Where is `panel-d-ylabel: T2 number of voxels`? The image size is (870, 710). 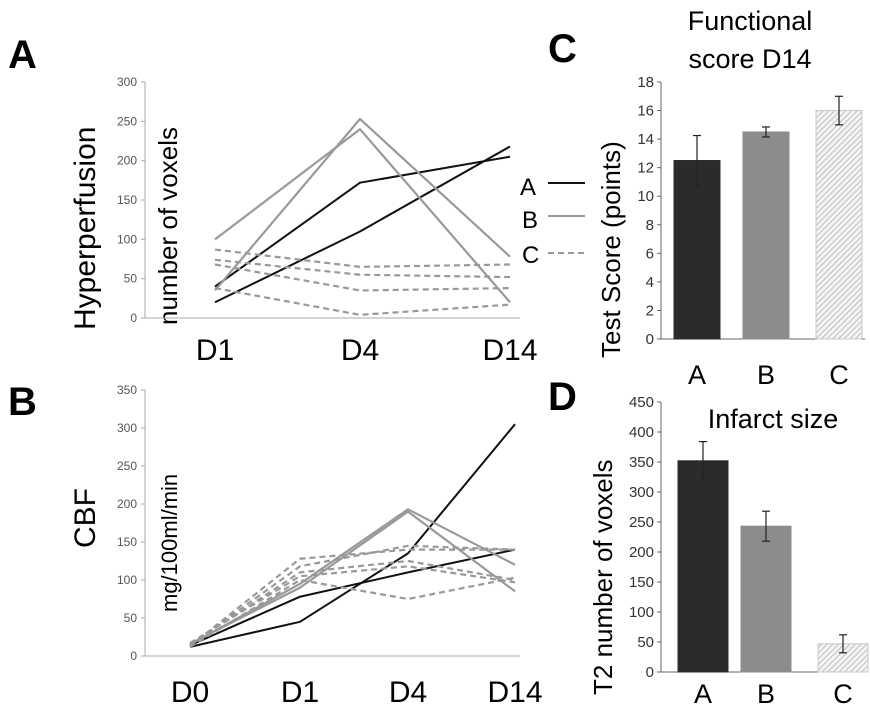
panel-d-ylabel: T2 number of voxels is located at coordinates (603, 577).